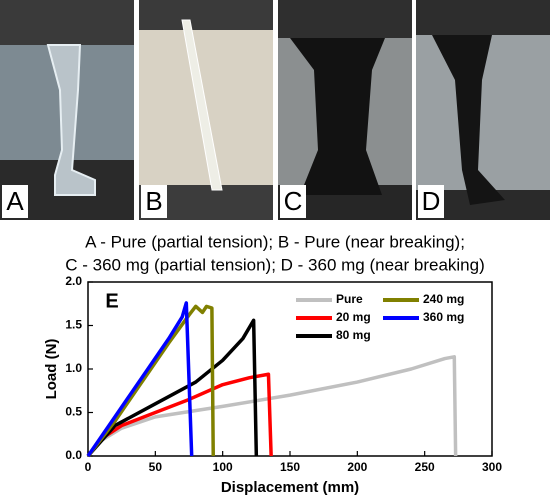 The image size is (550, 500). Describe the element at coordinates (73, 455) in the screenshot. I see `y-tick-label: 0.0` at that location.